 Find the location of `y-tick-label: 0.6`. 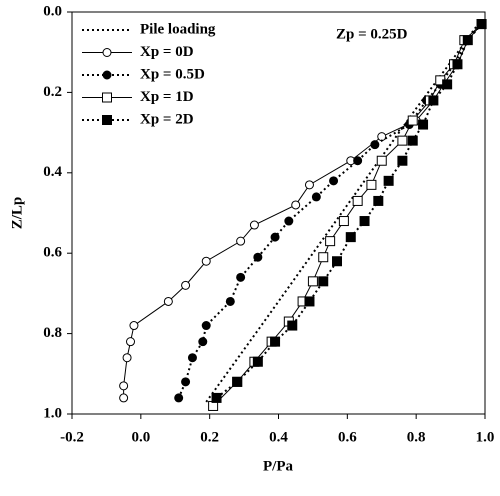

y-tick-label: 0.6 is located at coordinates (52, 253).